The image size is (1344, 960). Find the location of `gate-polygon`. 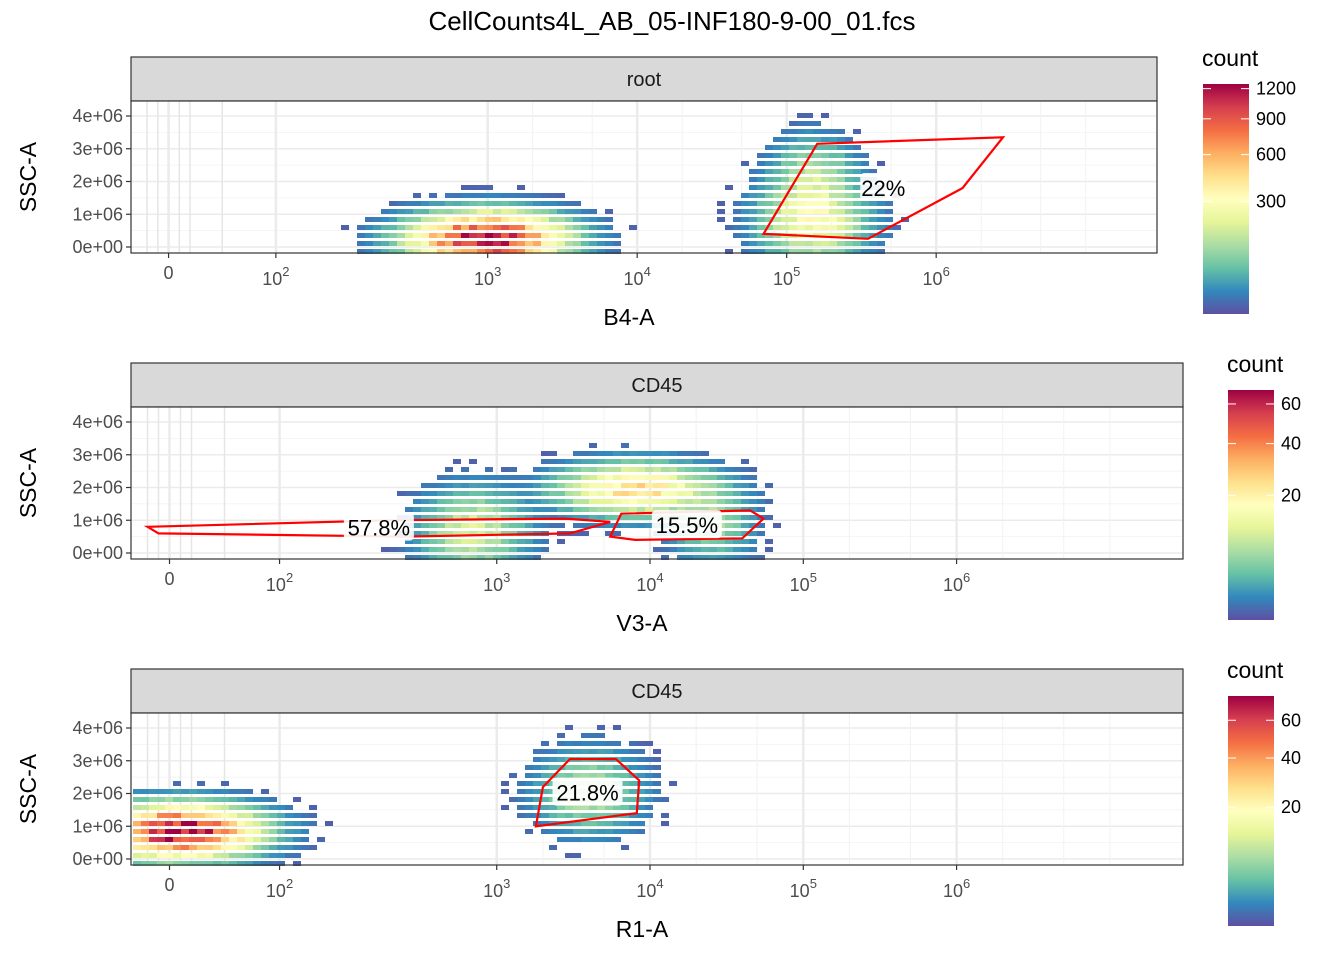

gate-polygon is located at coordinates (587, 792).